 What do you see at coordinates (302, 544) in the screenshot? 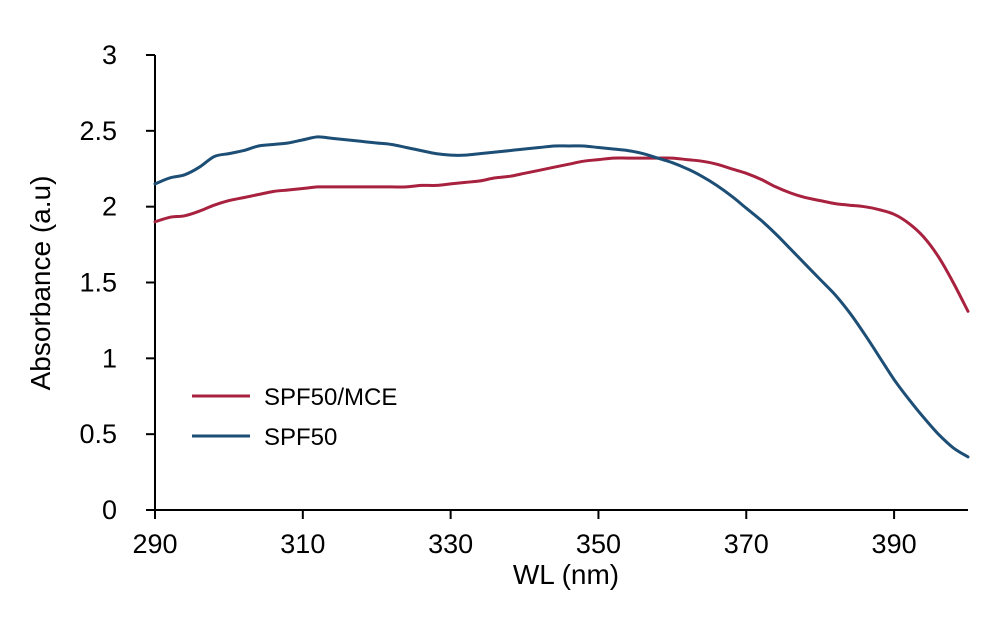
I see `x-tick-label: 310` at bounding box center [302, 544].